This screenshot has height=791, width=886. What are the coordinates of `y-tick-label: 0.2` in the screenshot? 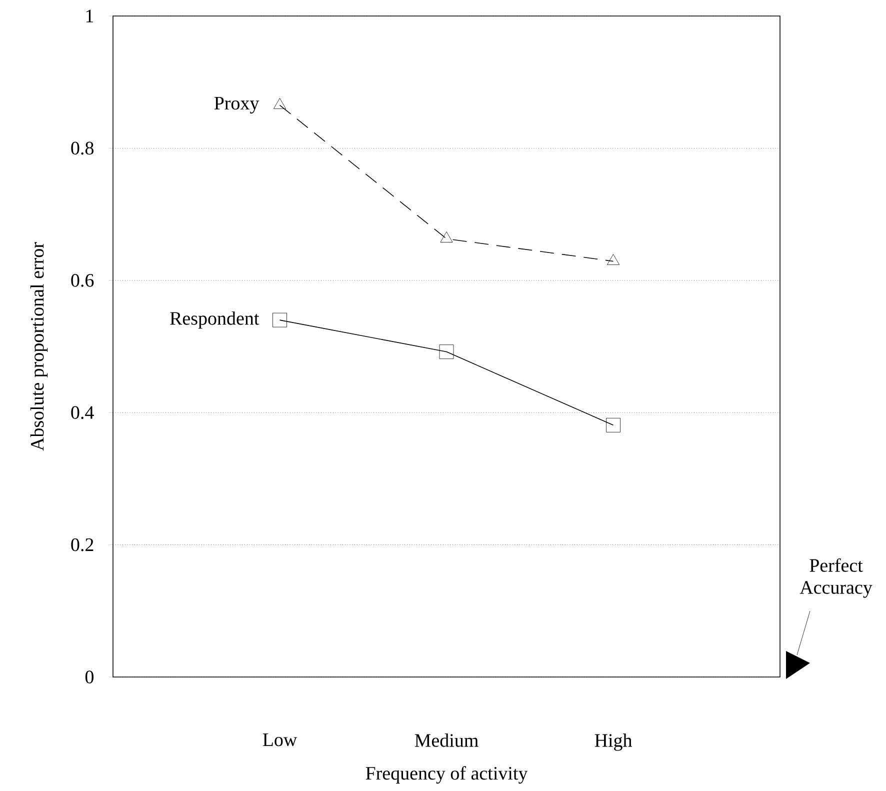 It's located at (82, 545).